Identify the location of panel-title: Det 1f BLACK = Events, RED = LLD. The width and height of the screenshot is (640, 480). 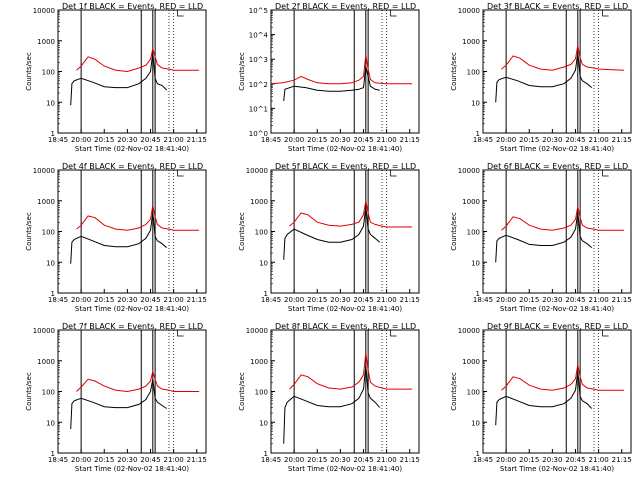
(132, 6).